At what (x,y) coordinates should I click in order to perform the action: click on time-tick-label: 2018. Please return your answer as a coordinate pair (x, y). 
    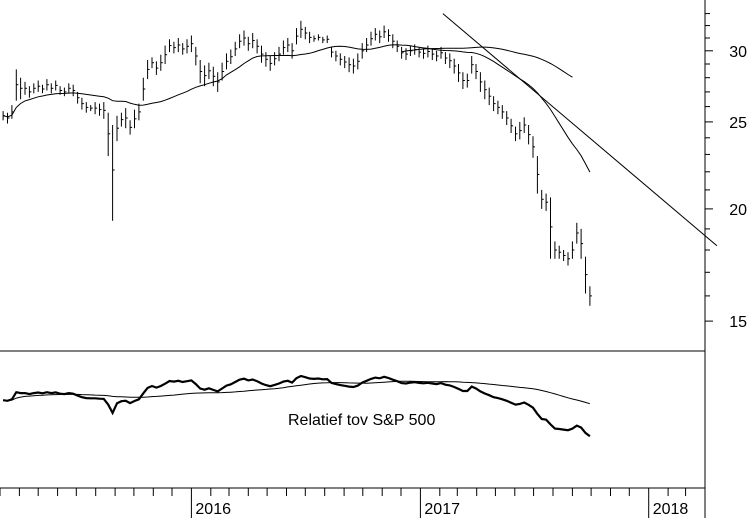
    Looking at the image, I should click on (671, 509).